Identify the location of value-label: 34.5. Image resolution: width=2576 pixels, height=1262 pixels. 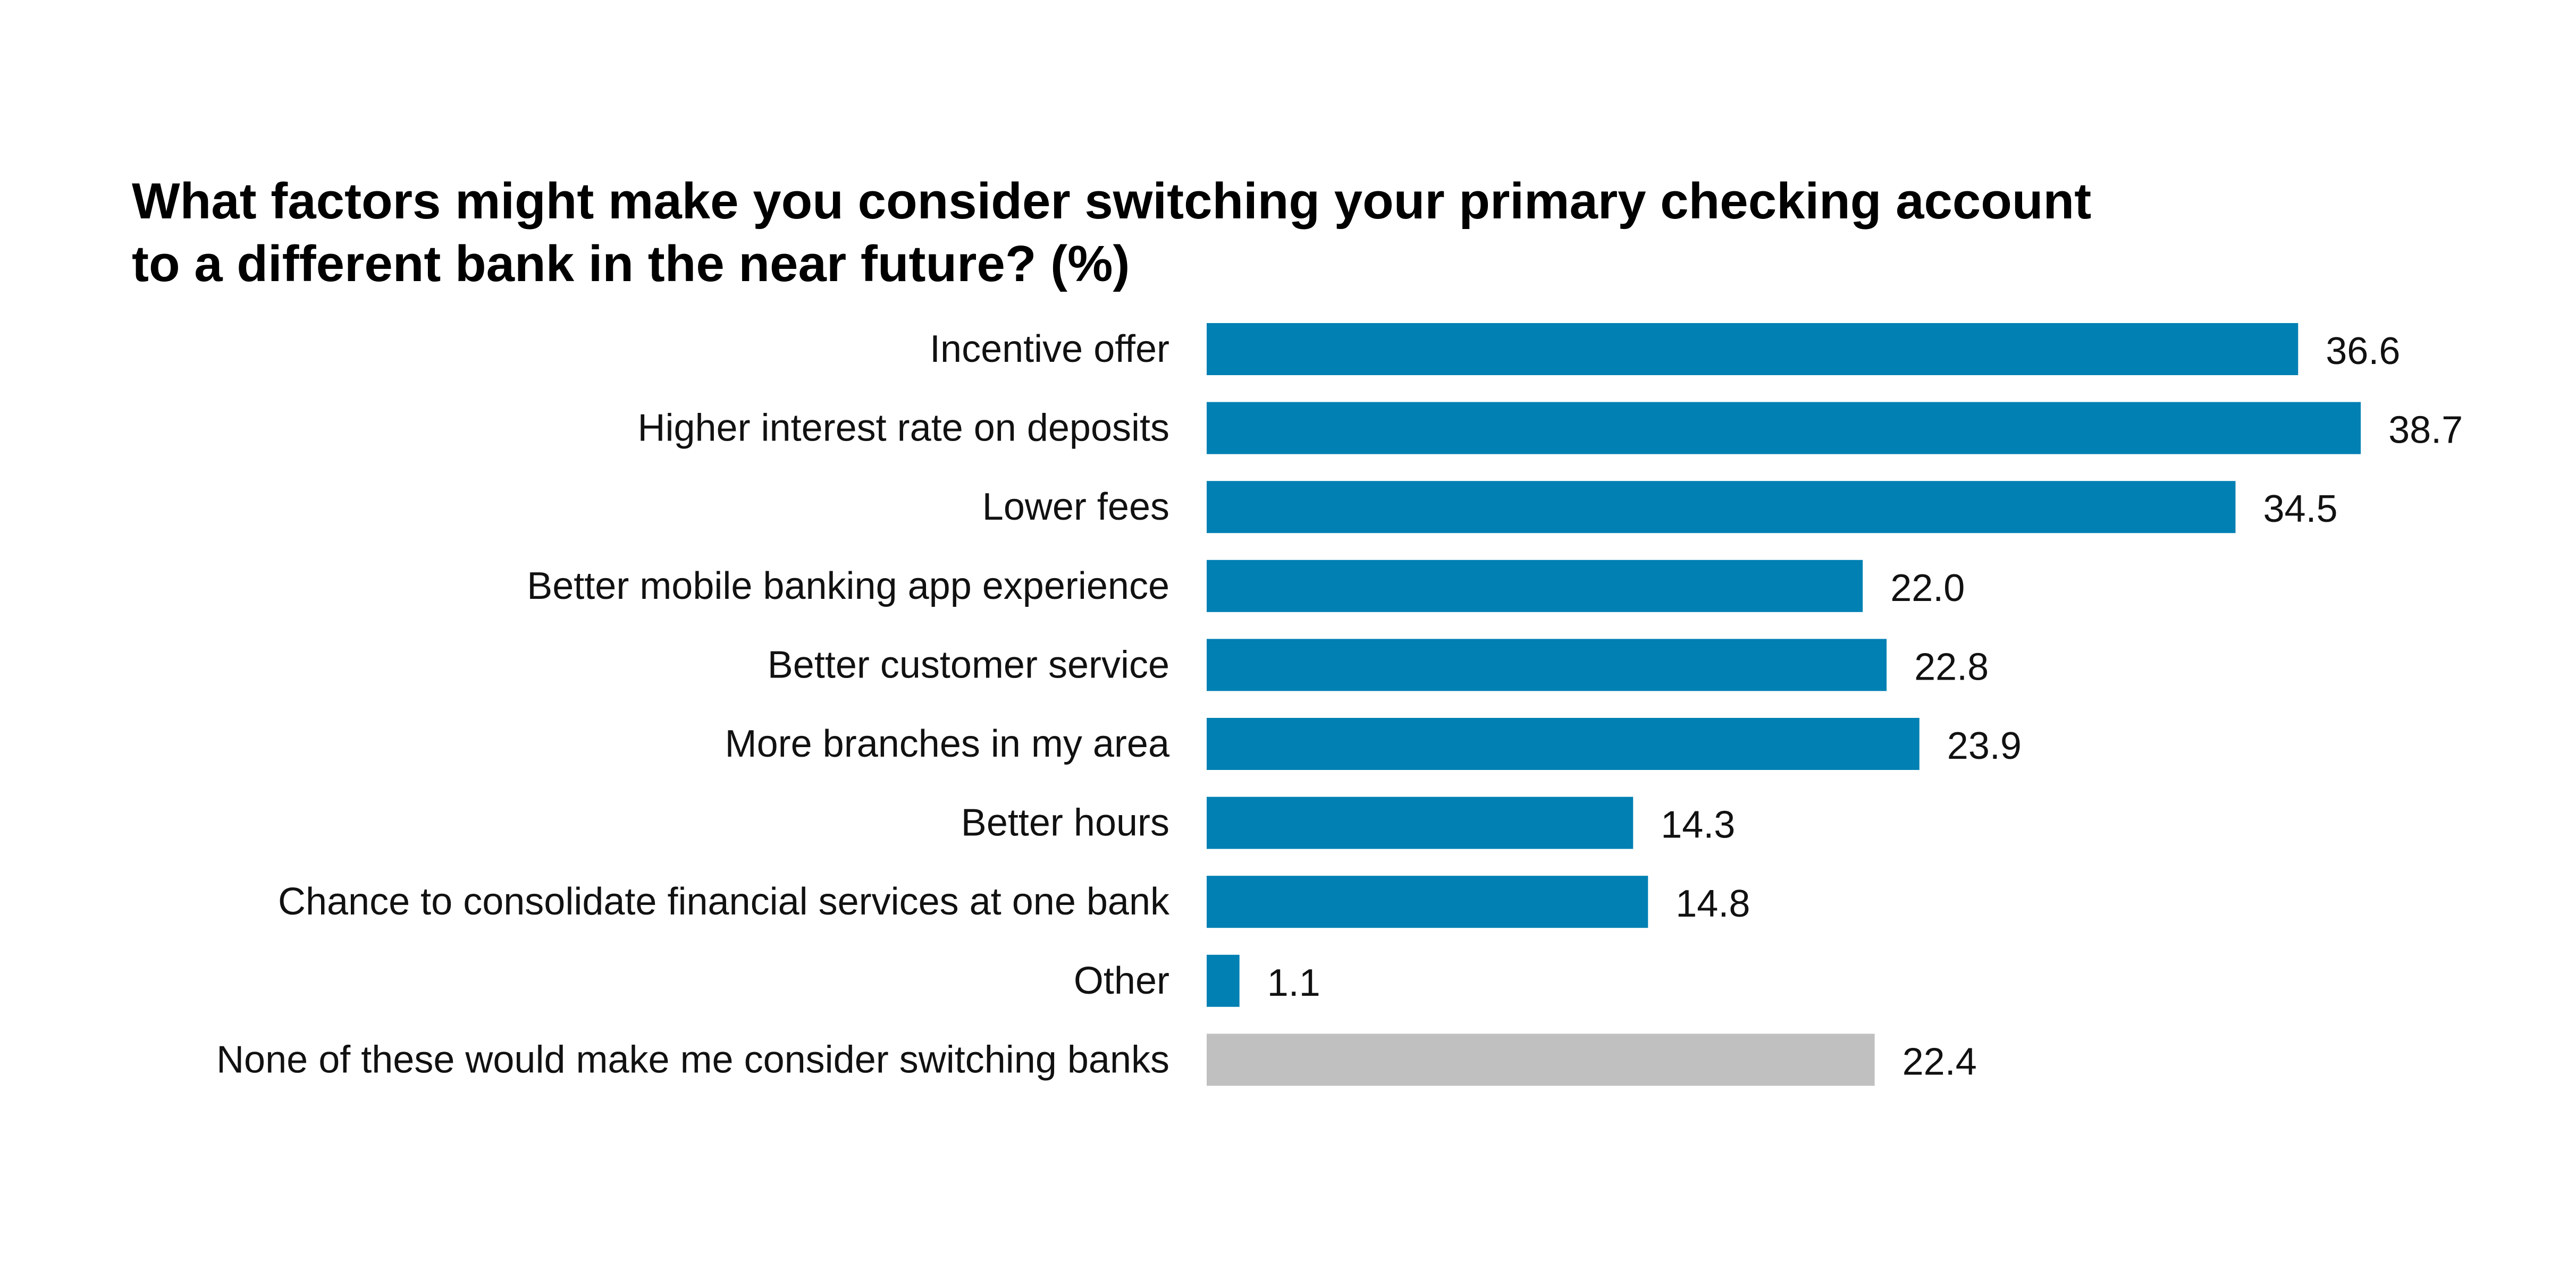
(2300, 509).